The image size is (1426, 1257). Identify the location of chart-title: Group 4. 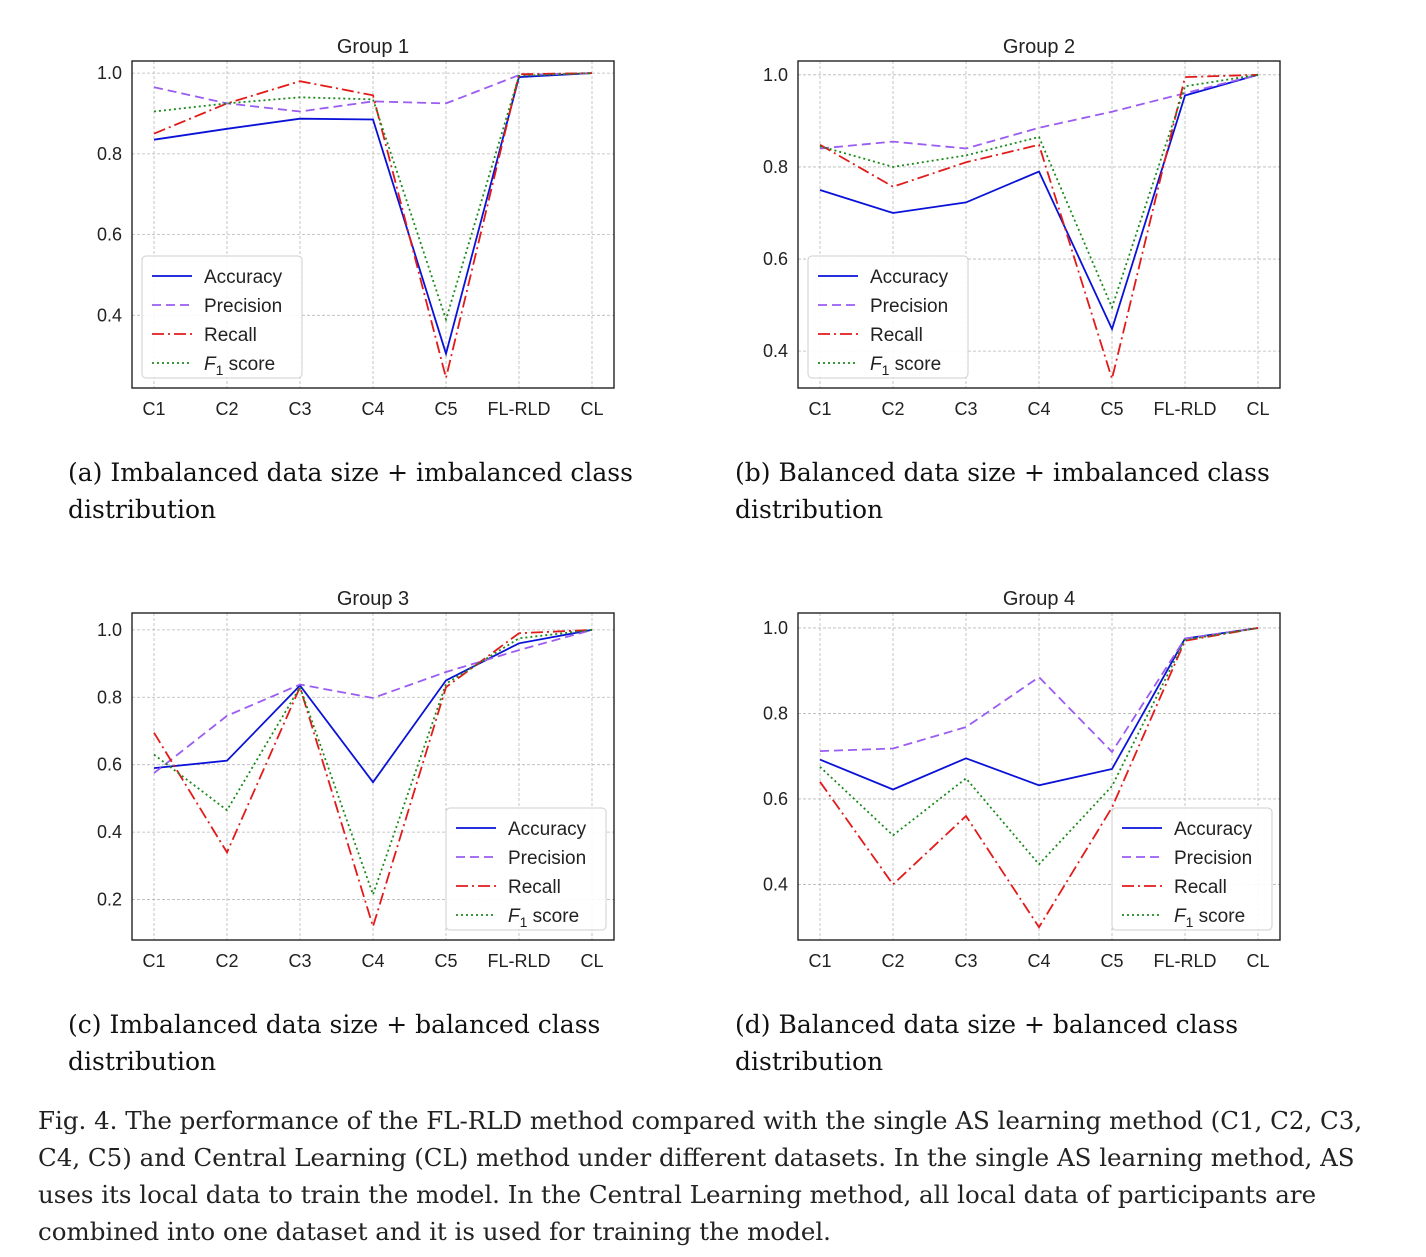
(1039, 599).